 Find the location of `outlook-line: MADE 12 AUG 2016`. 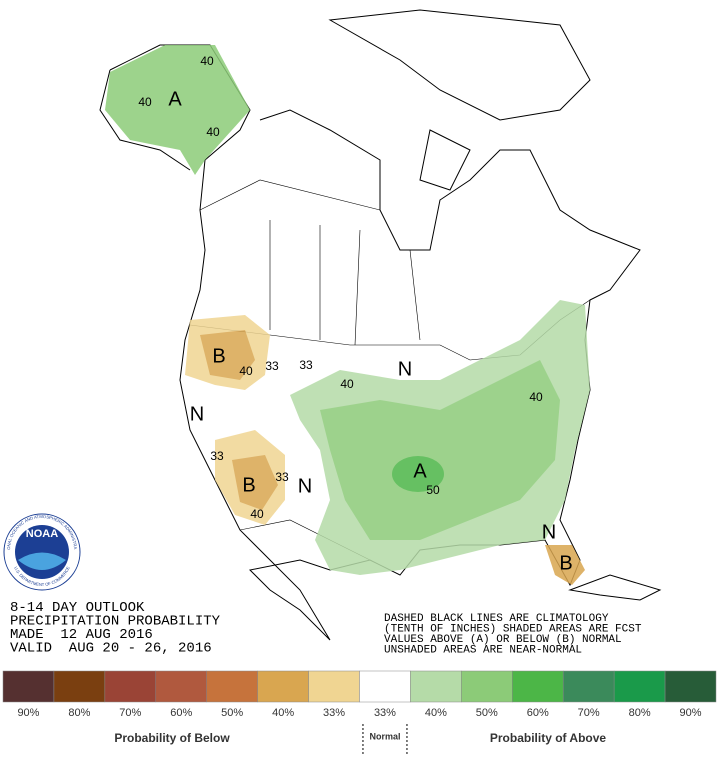

outlook-line: MADE 12 AUG 2016 is located at coordinates (81, 635).